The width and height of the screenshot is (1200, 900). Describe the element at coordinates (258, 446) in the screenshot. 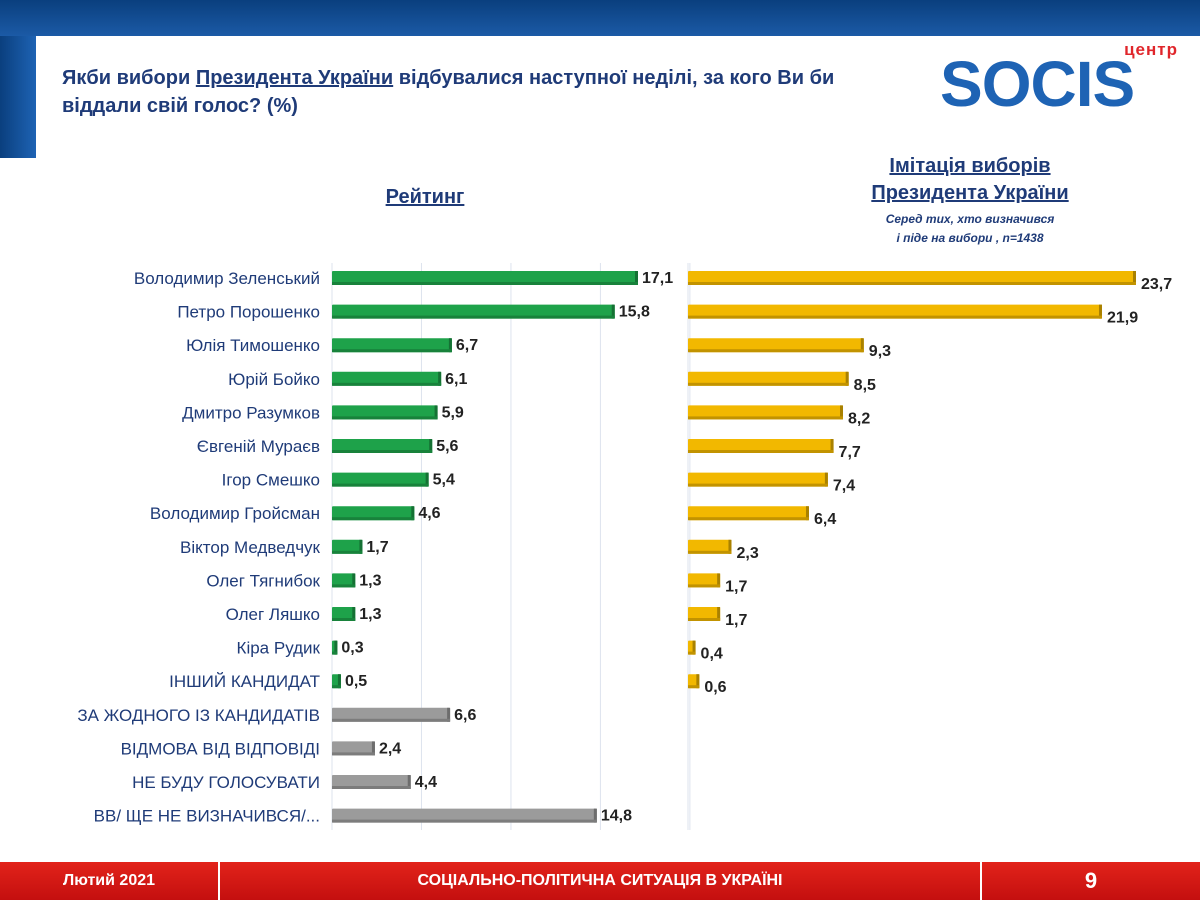

I see `category-label: Євгеній Мураєв` at that location.